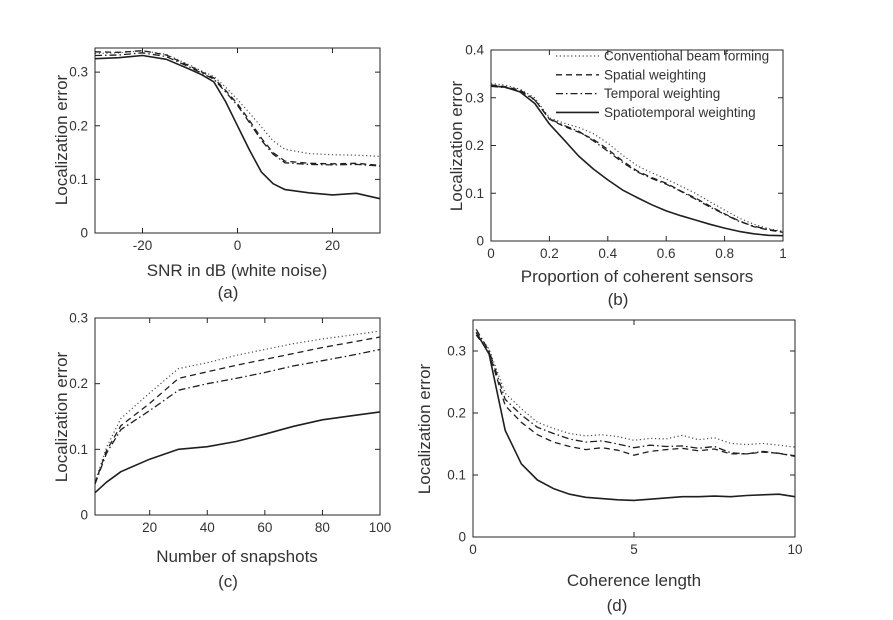  What do you see at coordinates (322, 527) in the screenshot?
I see `svg-text: 80` at bounding box center [322, 527].